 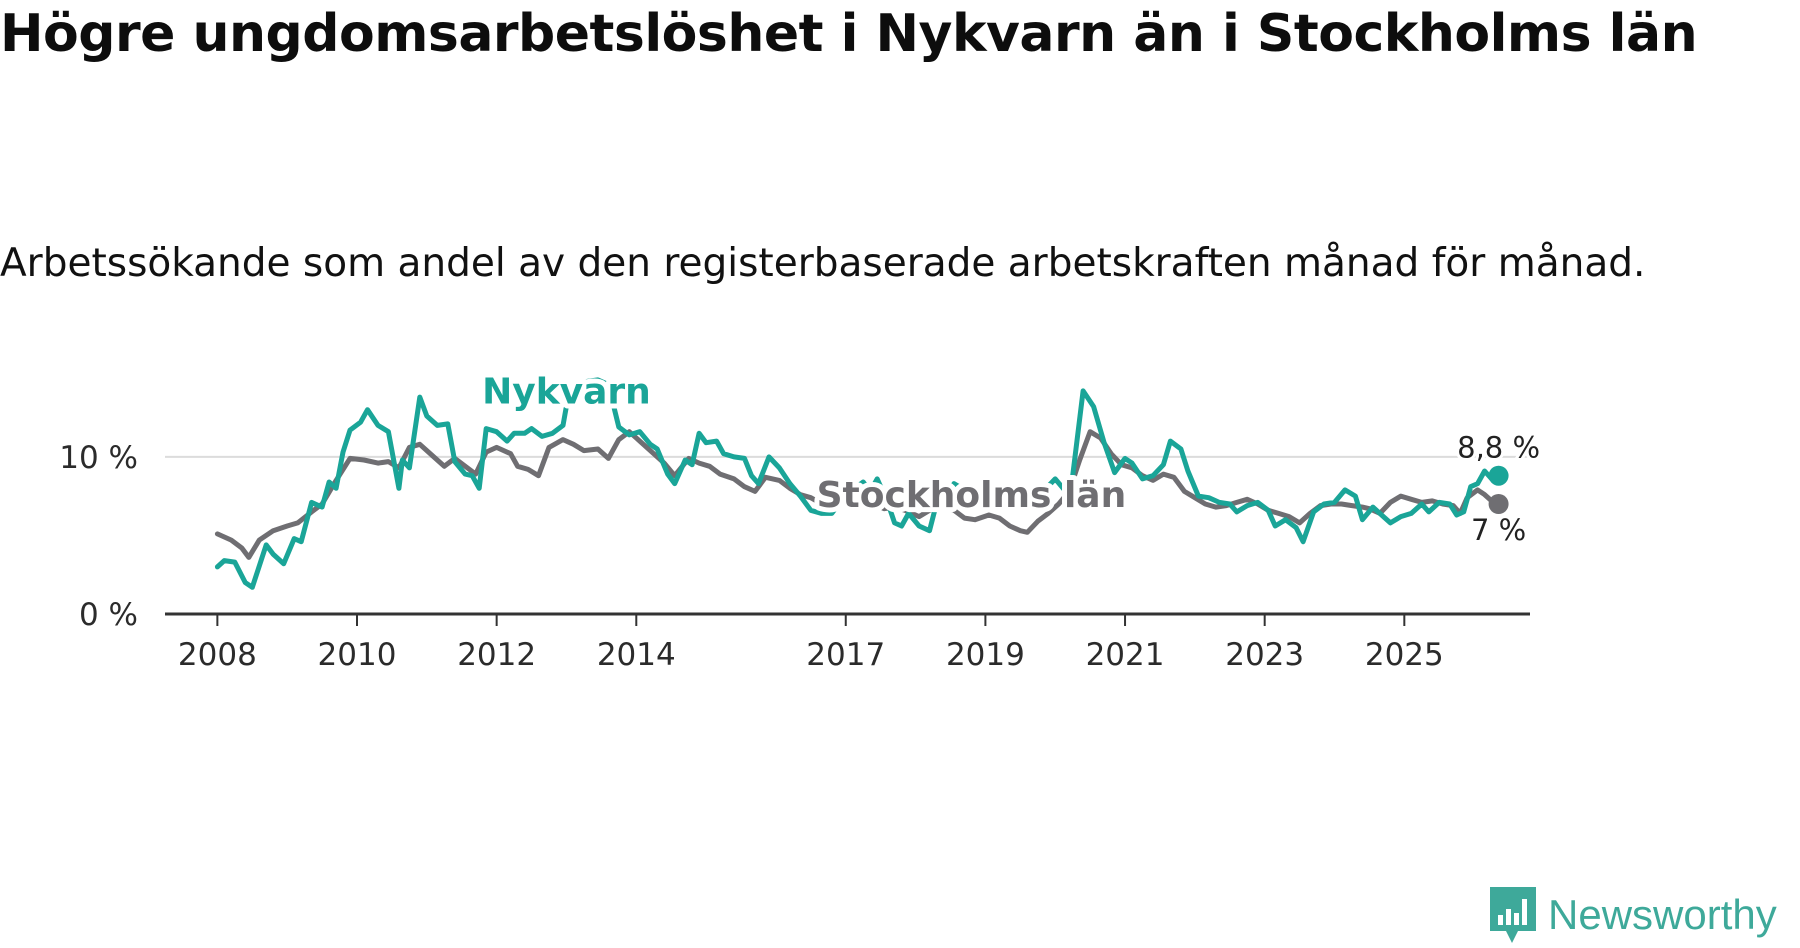 I want to click on x-tick-label: 2014, so click(x=636, y=655).